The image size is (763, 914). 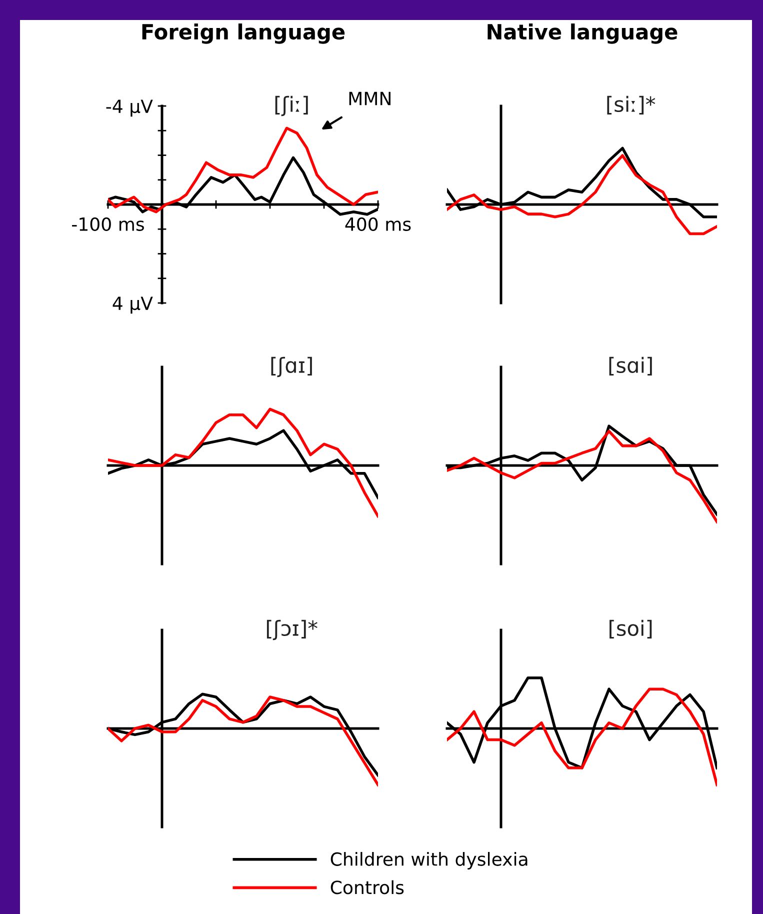 I want to click on chart-subtitle: [ʃɔɪ]*, so click(x=292, y=630).